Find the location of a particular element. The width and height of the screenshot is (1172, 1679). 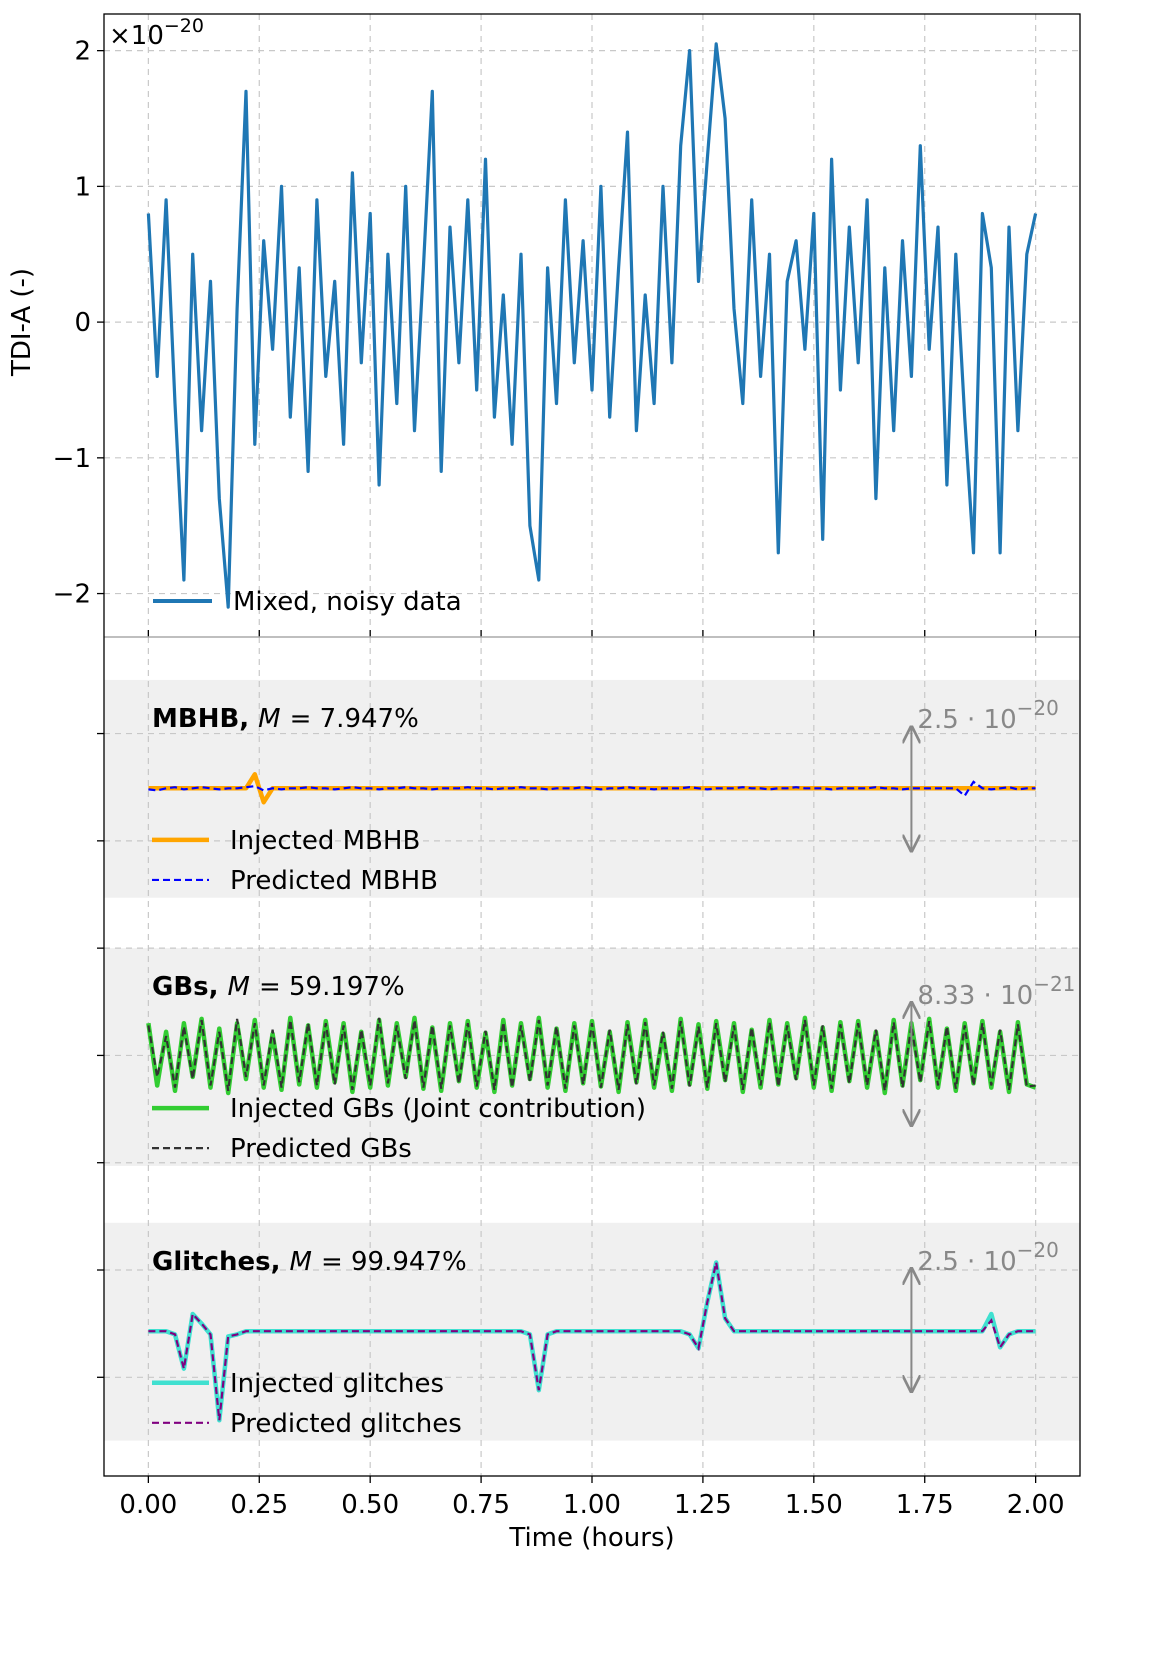

panel-title: MBHB, M = 7.947% is located at coordinates (285, 719).